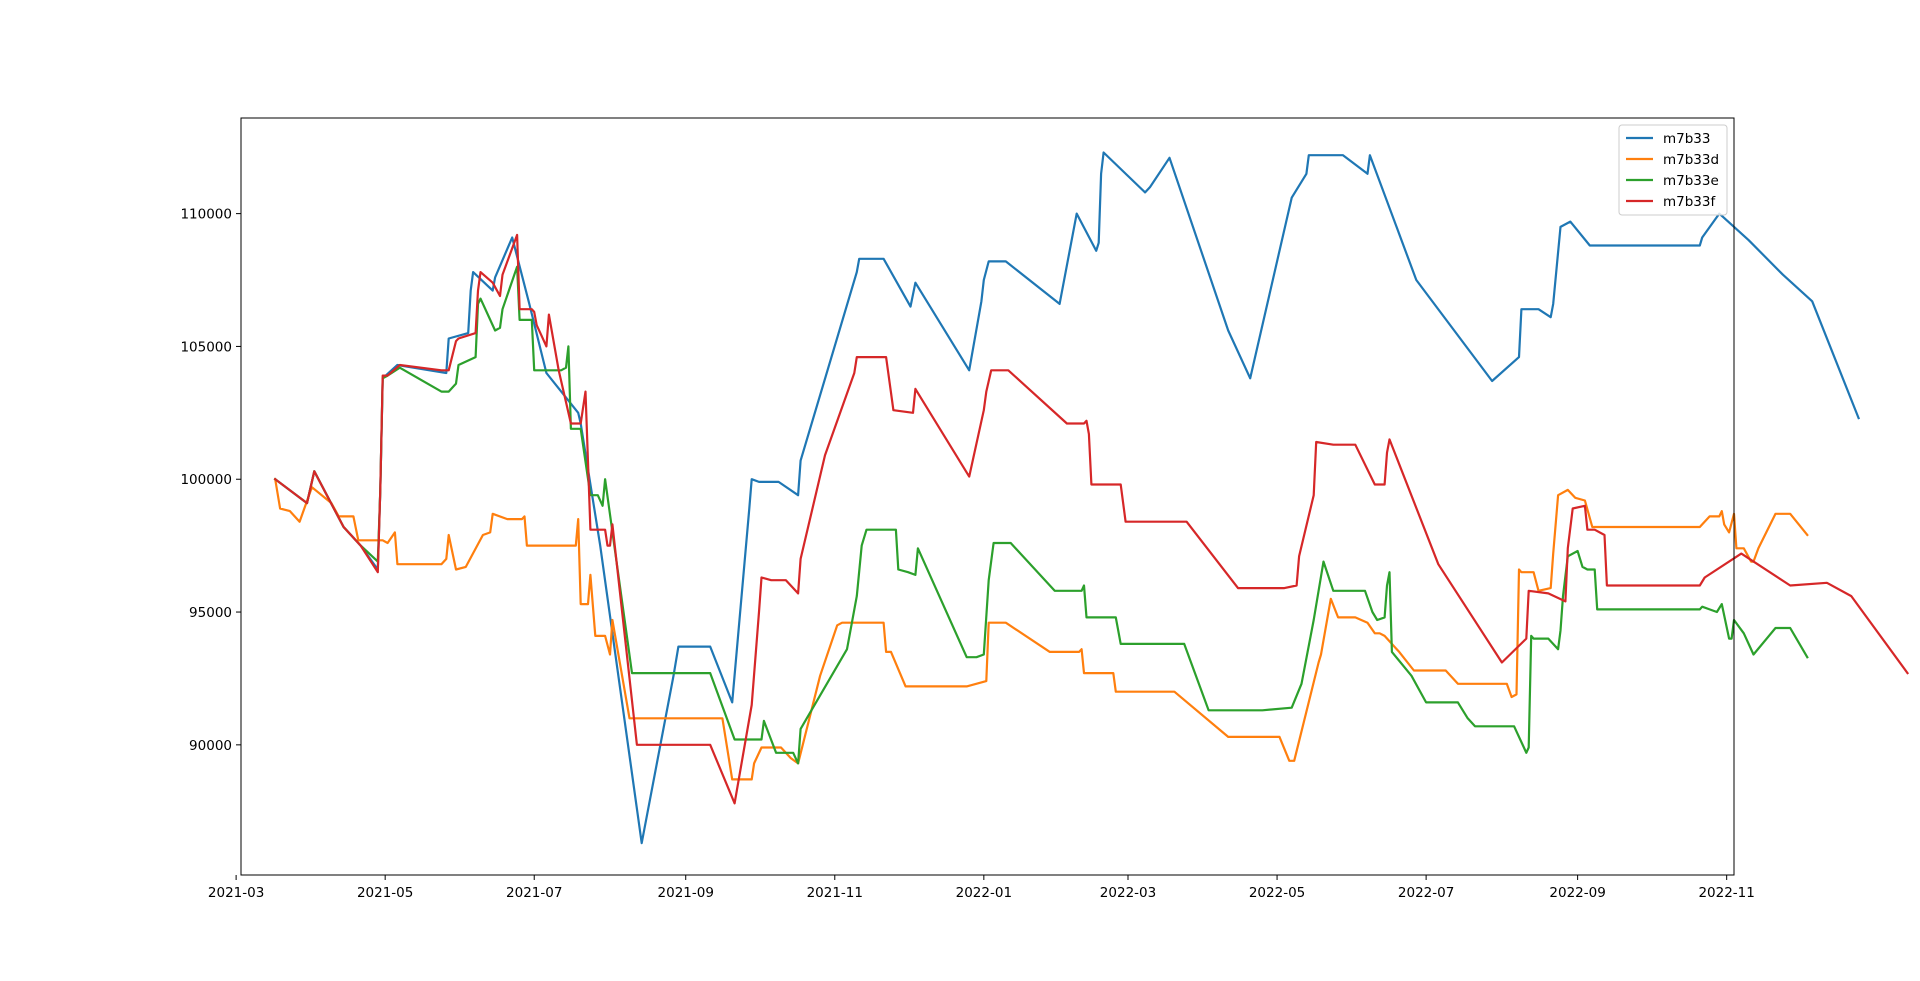 The image size is (1920, 981). Describe the element at coordinates (1128, 893) in the screenshot. I see `x-tick-label: 2022-03` at that location.